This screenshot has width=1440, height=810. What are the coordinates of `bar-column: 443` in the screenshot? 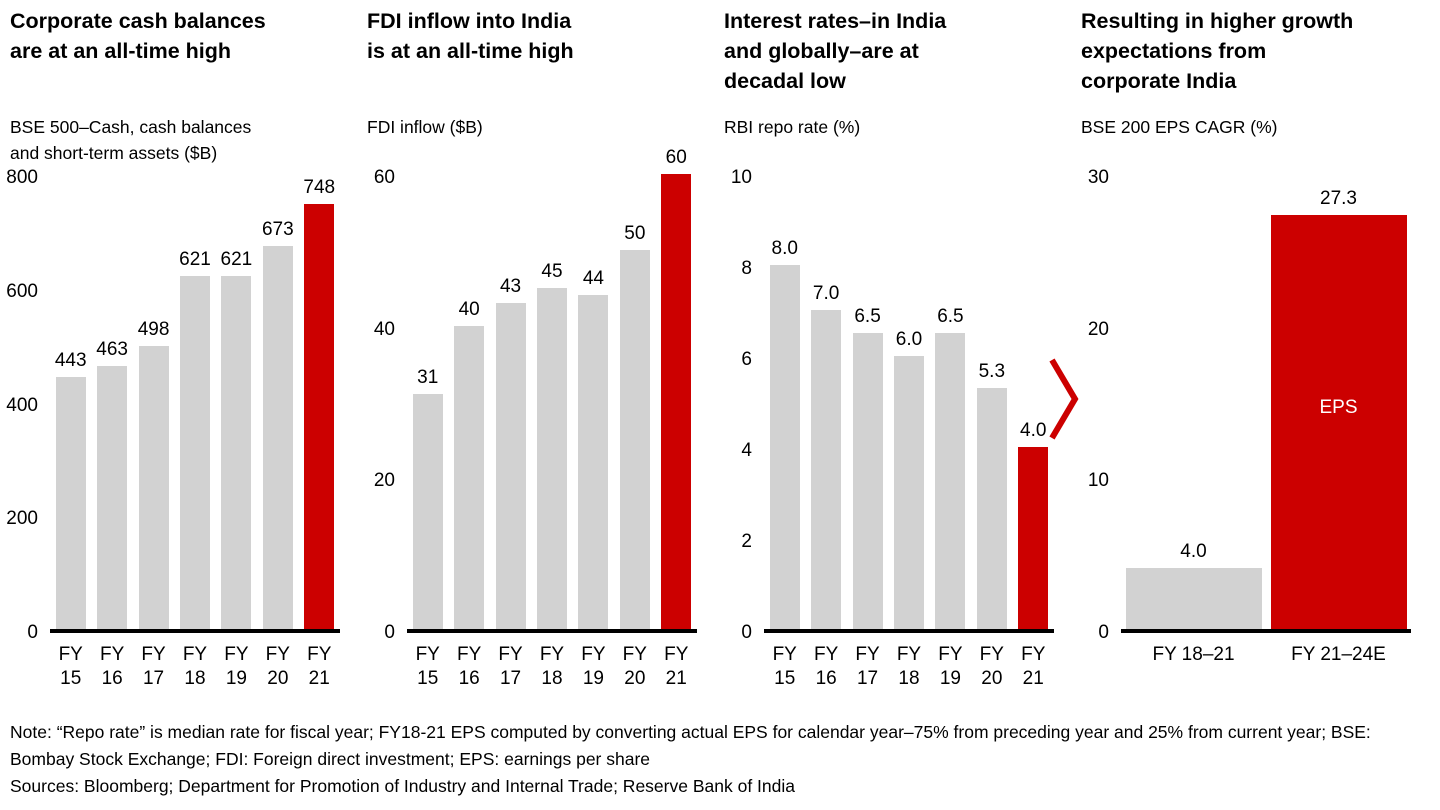 It's located at (70, 489).